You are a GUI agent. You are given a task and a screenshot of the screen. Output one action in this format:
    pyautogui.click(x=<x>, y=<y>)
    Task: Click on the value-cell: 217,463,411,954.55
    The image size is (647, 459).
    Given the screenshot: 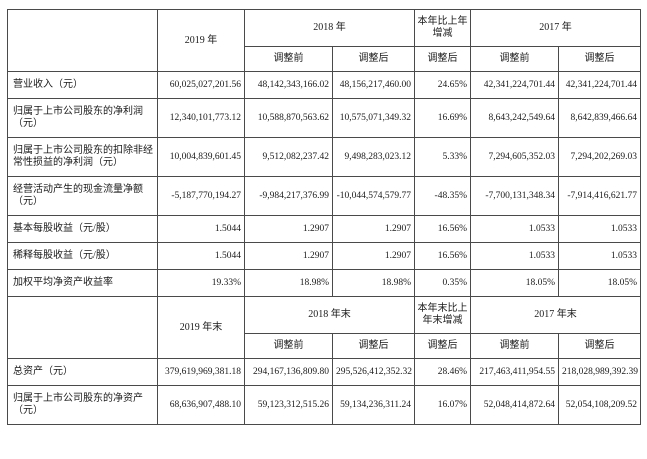 What is the action you would take?
    pyautogui.click(x=514, y=372)
    